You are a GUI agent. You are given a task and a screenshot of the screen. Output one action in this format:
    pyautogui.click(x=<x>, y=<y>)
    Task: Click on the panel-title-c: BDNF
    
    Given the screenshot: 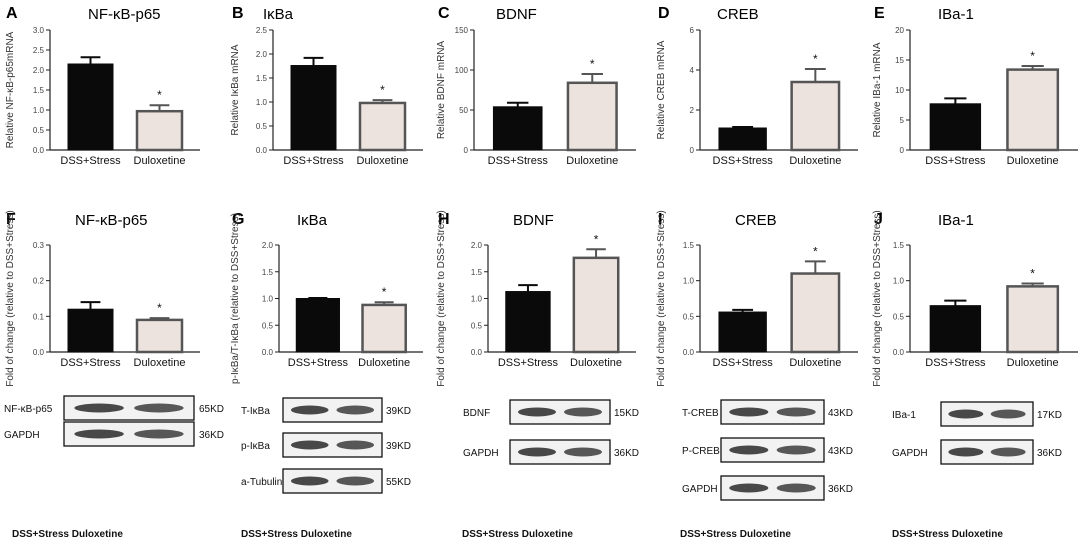 What is the action you would take?
    pyautogui.click(x=516, y=14)
    